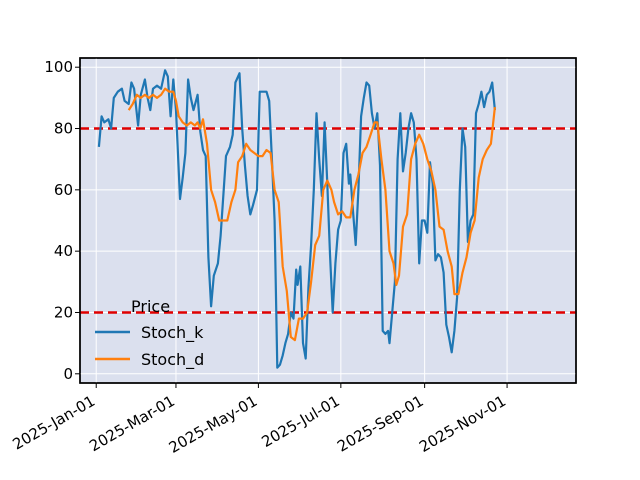 The width and height of the screenshot is (640, 480). I want to click on legend-title: Price, so click(150, 306).